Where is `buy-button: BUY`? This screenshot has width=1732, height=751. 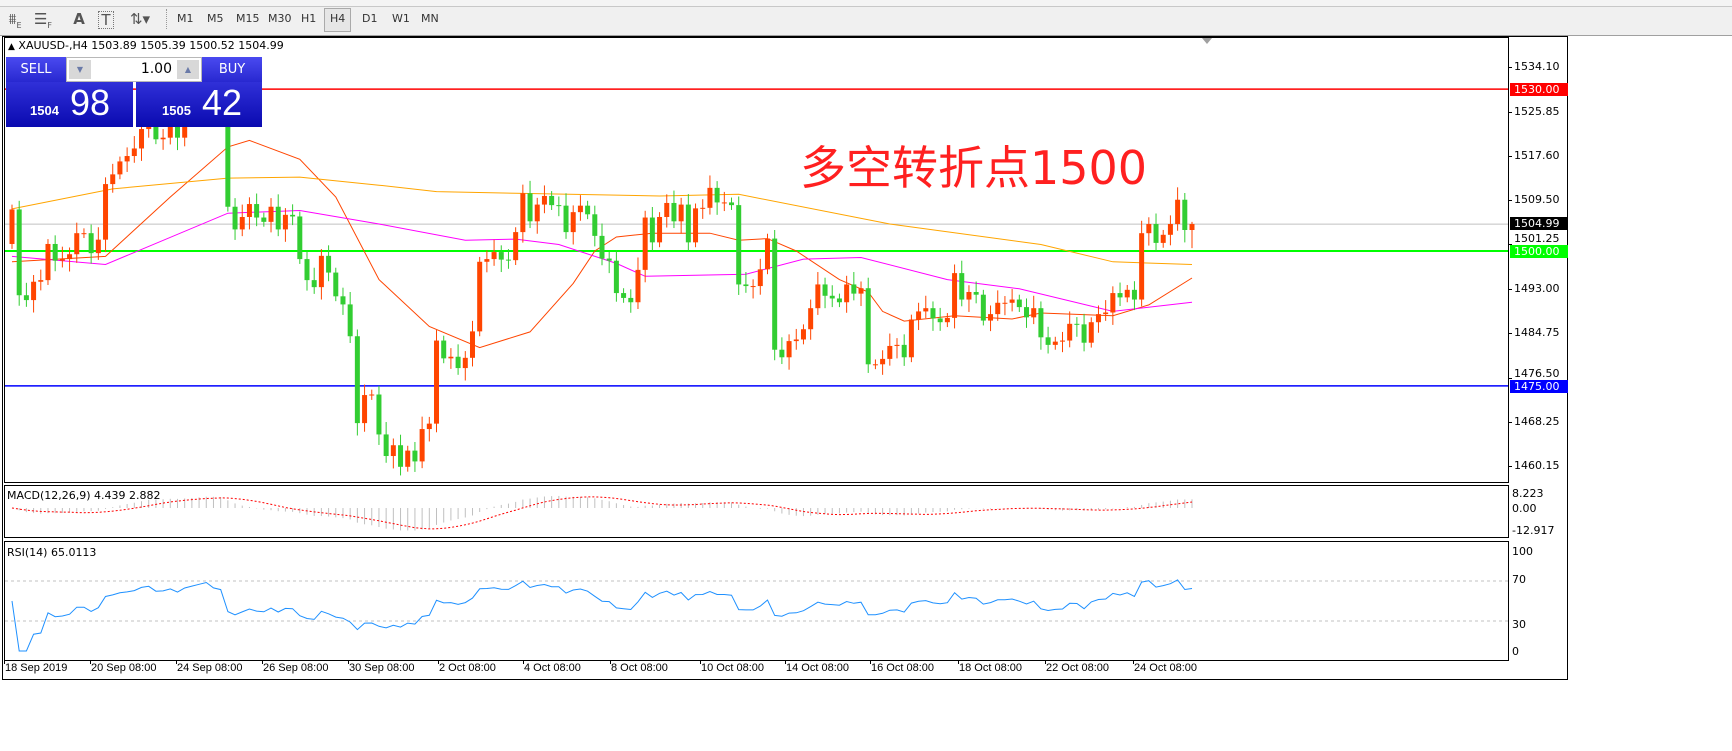 buy-button: BUY is located at coordinates (232, 70).